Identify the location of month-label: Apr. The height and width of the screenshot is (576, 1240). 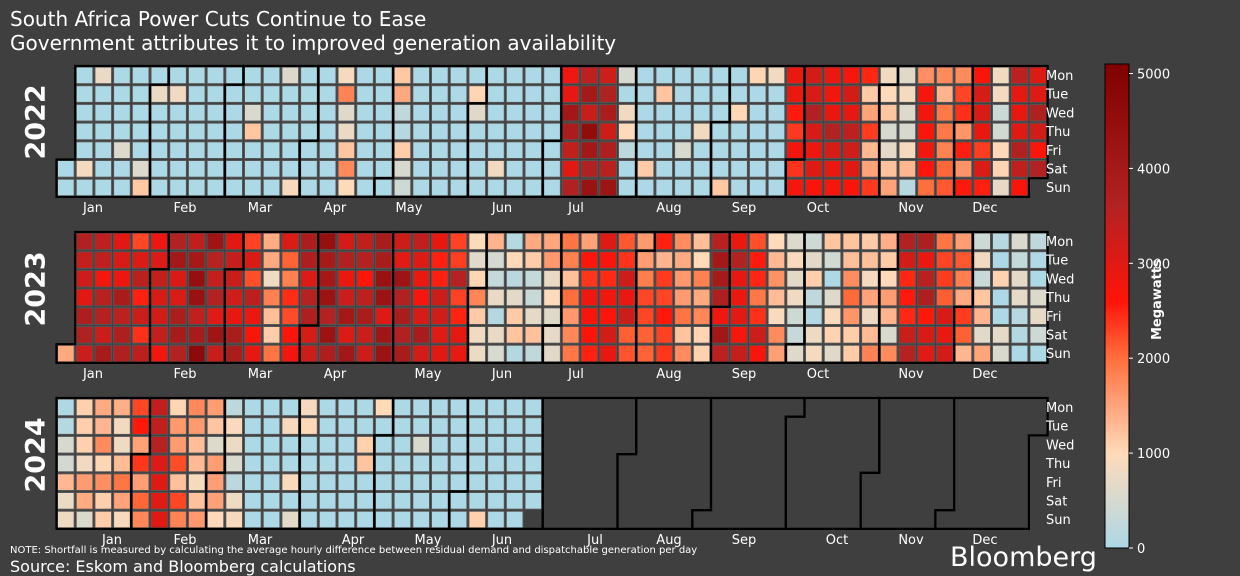
(353, 540).